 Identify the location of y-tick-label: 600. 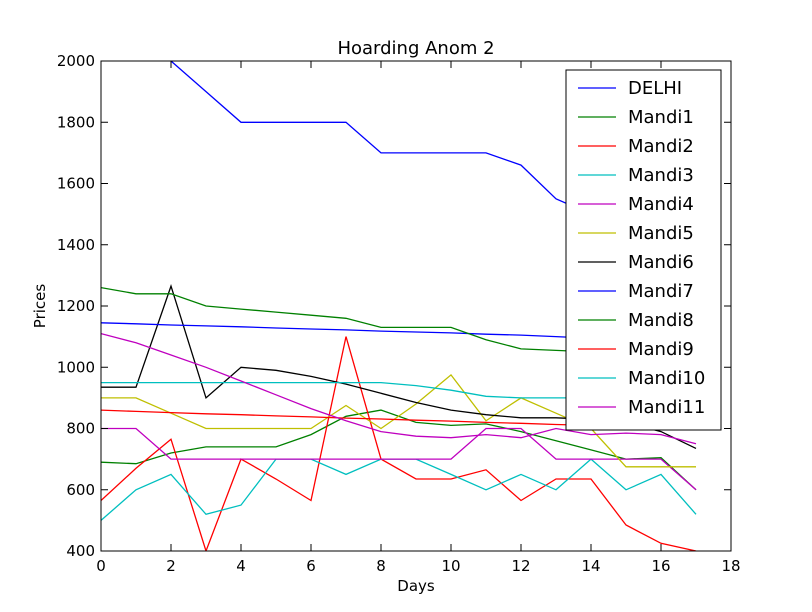
(80, 490).